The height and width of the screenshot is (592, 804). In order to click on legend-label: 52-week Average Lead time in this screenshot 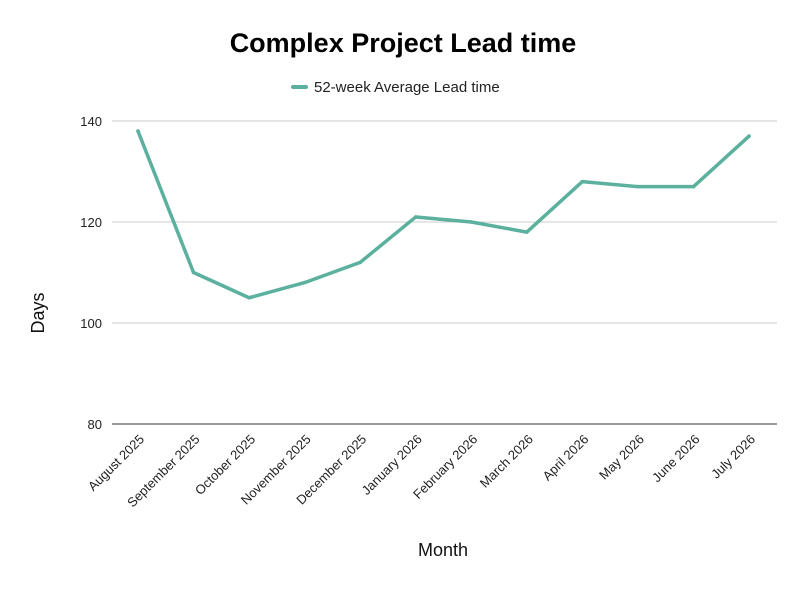, I will do `click(407, 87)`.